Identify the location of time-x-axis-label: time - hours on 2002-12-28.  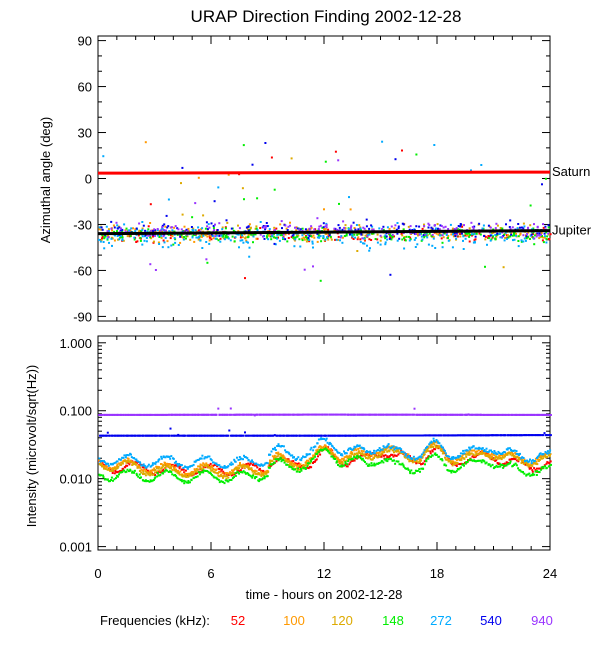
(324, 594).